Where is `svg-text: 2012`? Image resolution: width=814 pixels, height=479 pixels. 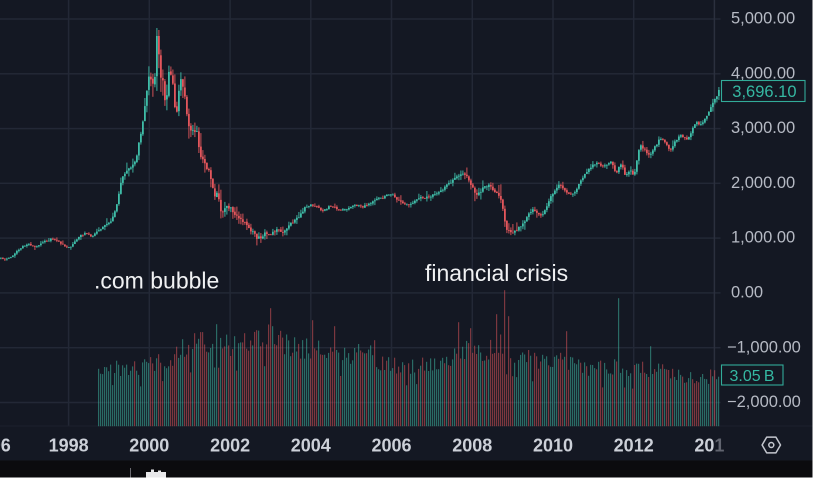 svg-text: 2012 is located at coordinates (634, 445).